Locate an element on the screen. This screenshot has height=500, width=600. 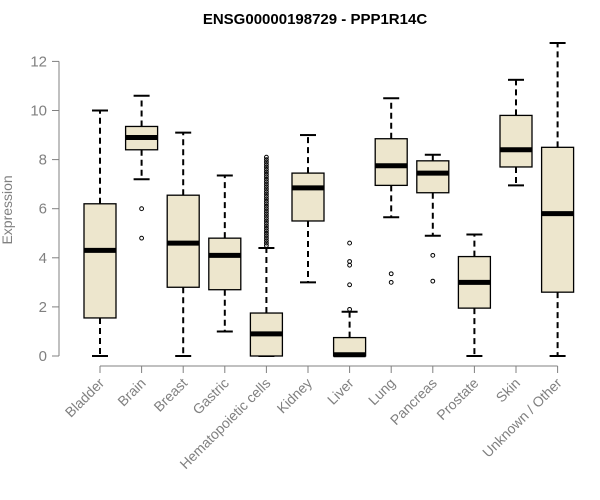
y-tick-label: 0 is located at coordinates (43, 356).